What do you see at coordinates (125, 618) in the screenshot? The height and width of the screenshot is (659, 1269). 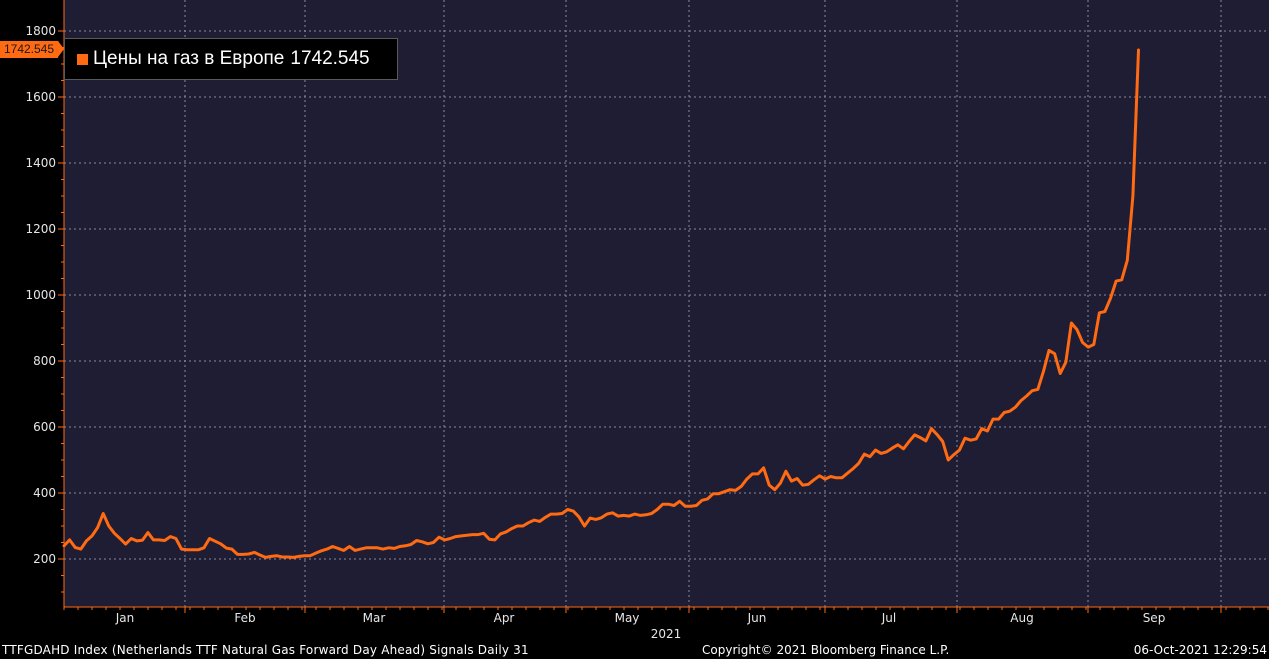 I see `x-tick-label-jan: Jan` at bounding box center [125, 618].